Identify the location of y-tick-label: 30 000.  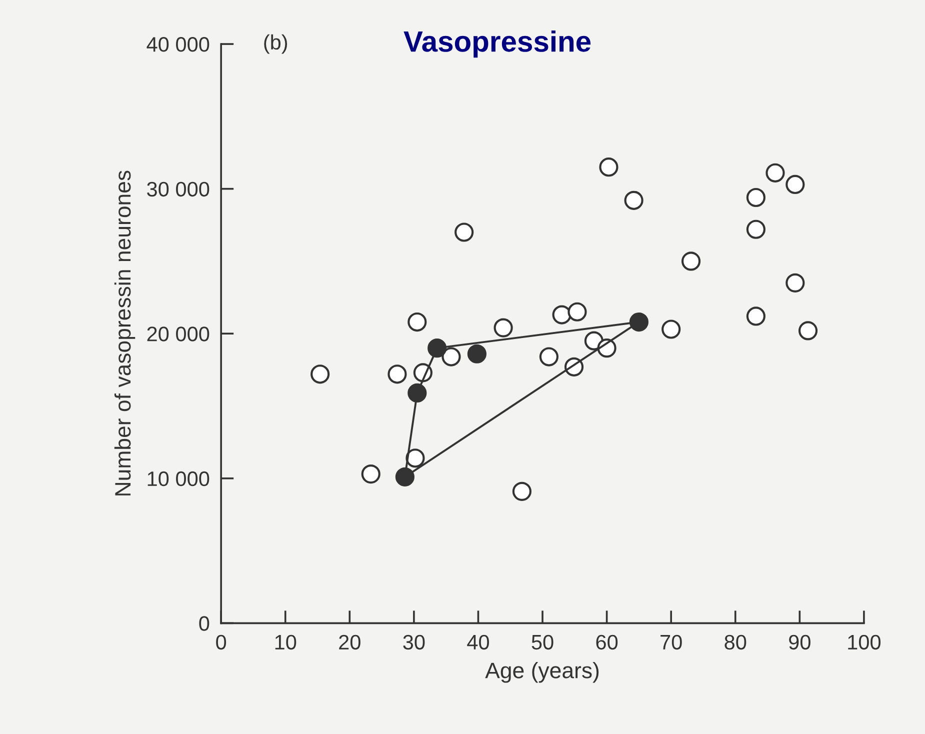
(178, 189).